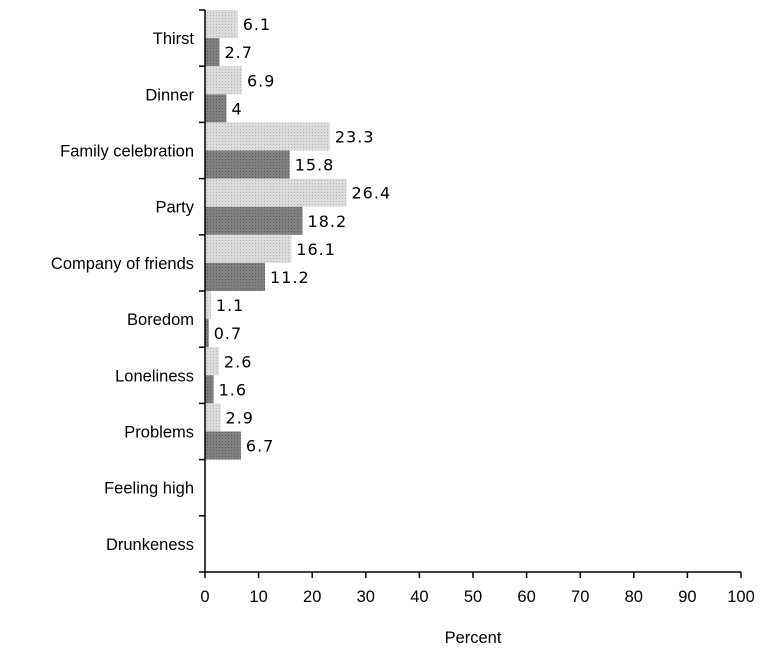 The width and height of the screenshot is (761, 649). I want to click on x-tick-label: 80, so click(634, 597).